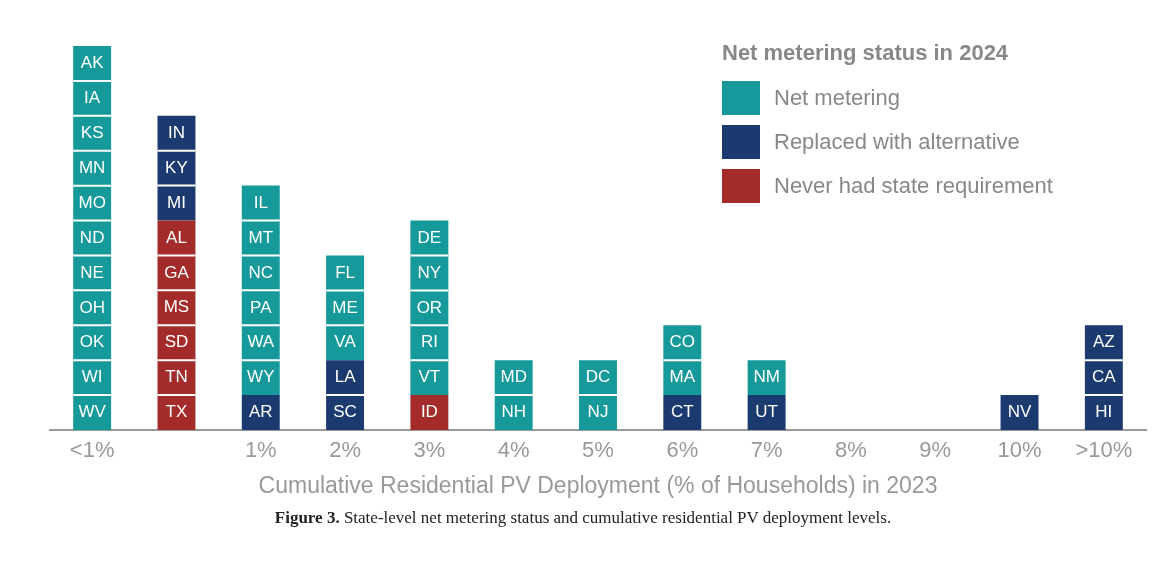 The height and width of the screenshot is (574, 1166). What do you see at coordinates (1104, 377) in the screenshot?
I see `annotation: CA` at bounding box center [1104, 377].